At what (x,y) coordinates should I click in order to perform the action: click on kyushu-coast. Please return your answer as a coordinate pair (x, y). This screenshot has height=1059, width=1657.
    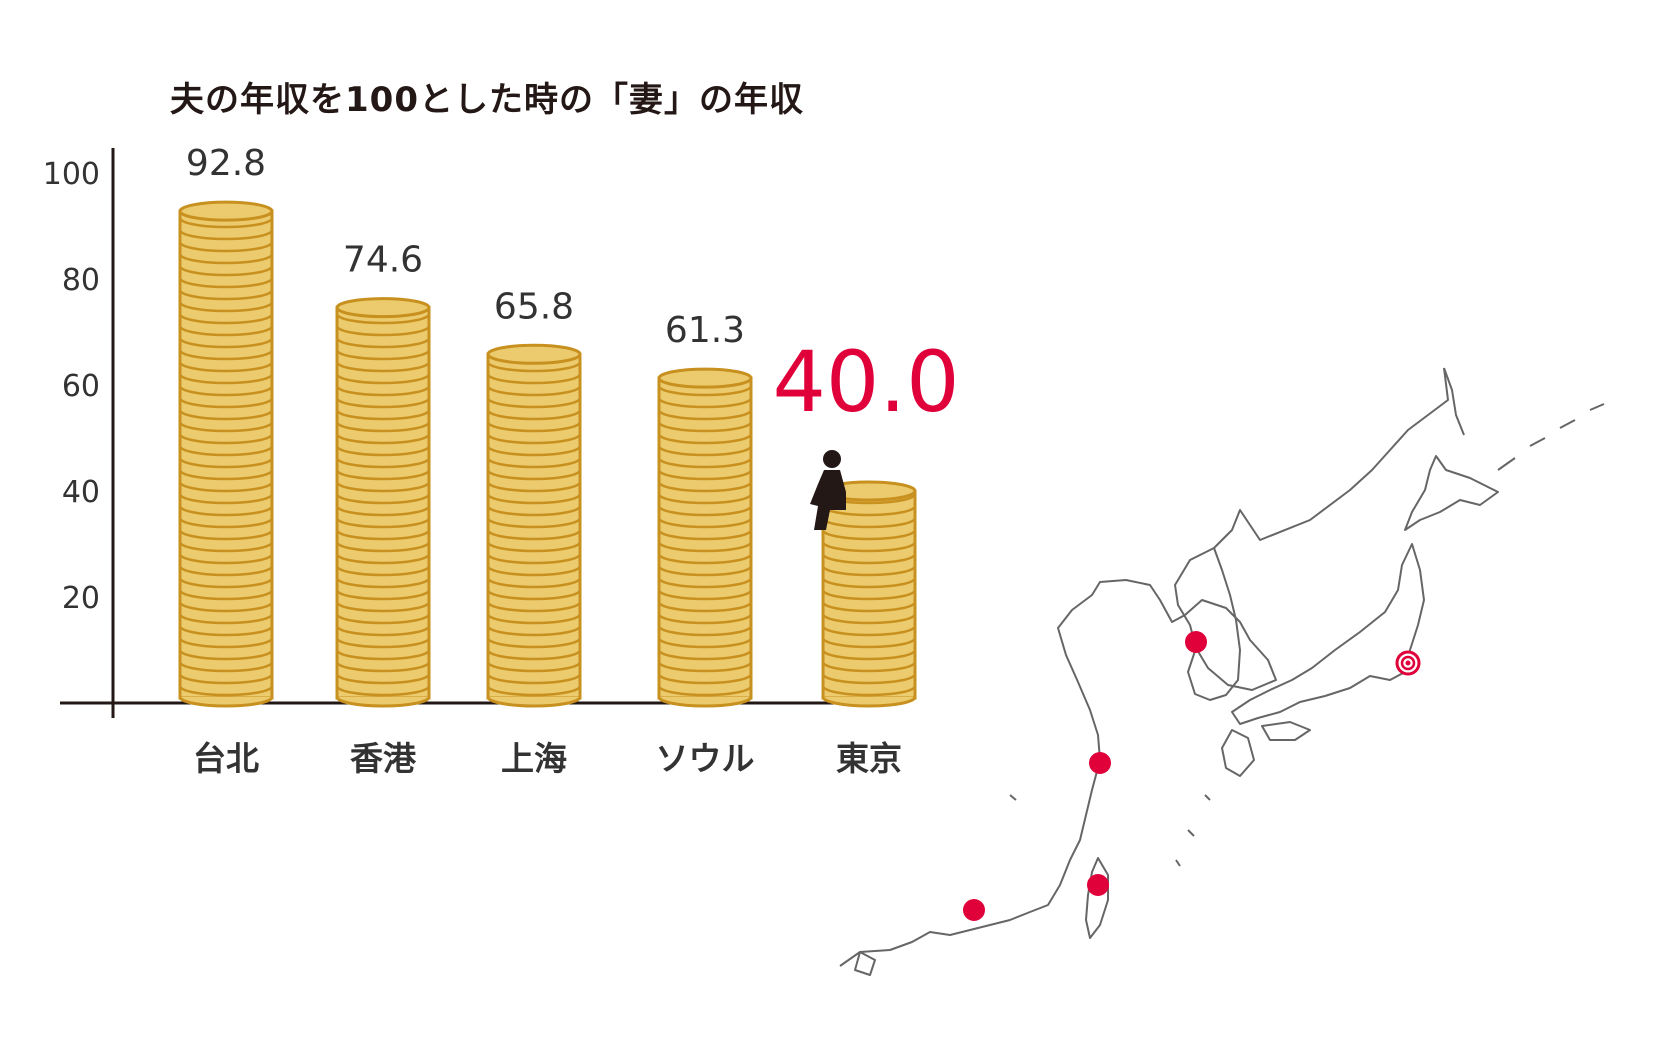
    Looking at the image, I should click on (1238, 753).